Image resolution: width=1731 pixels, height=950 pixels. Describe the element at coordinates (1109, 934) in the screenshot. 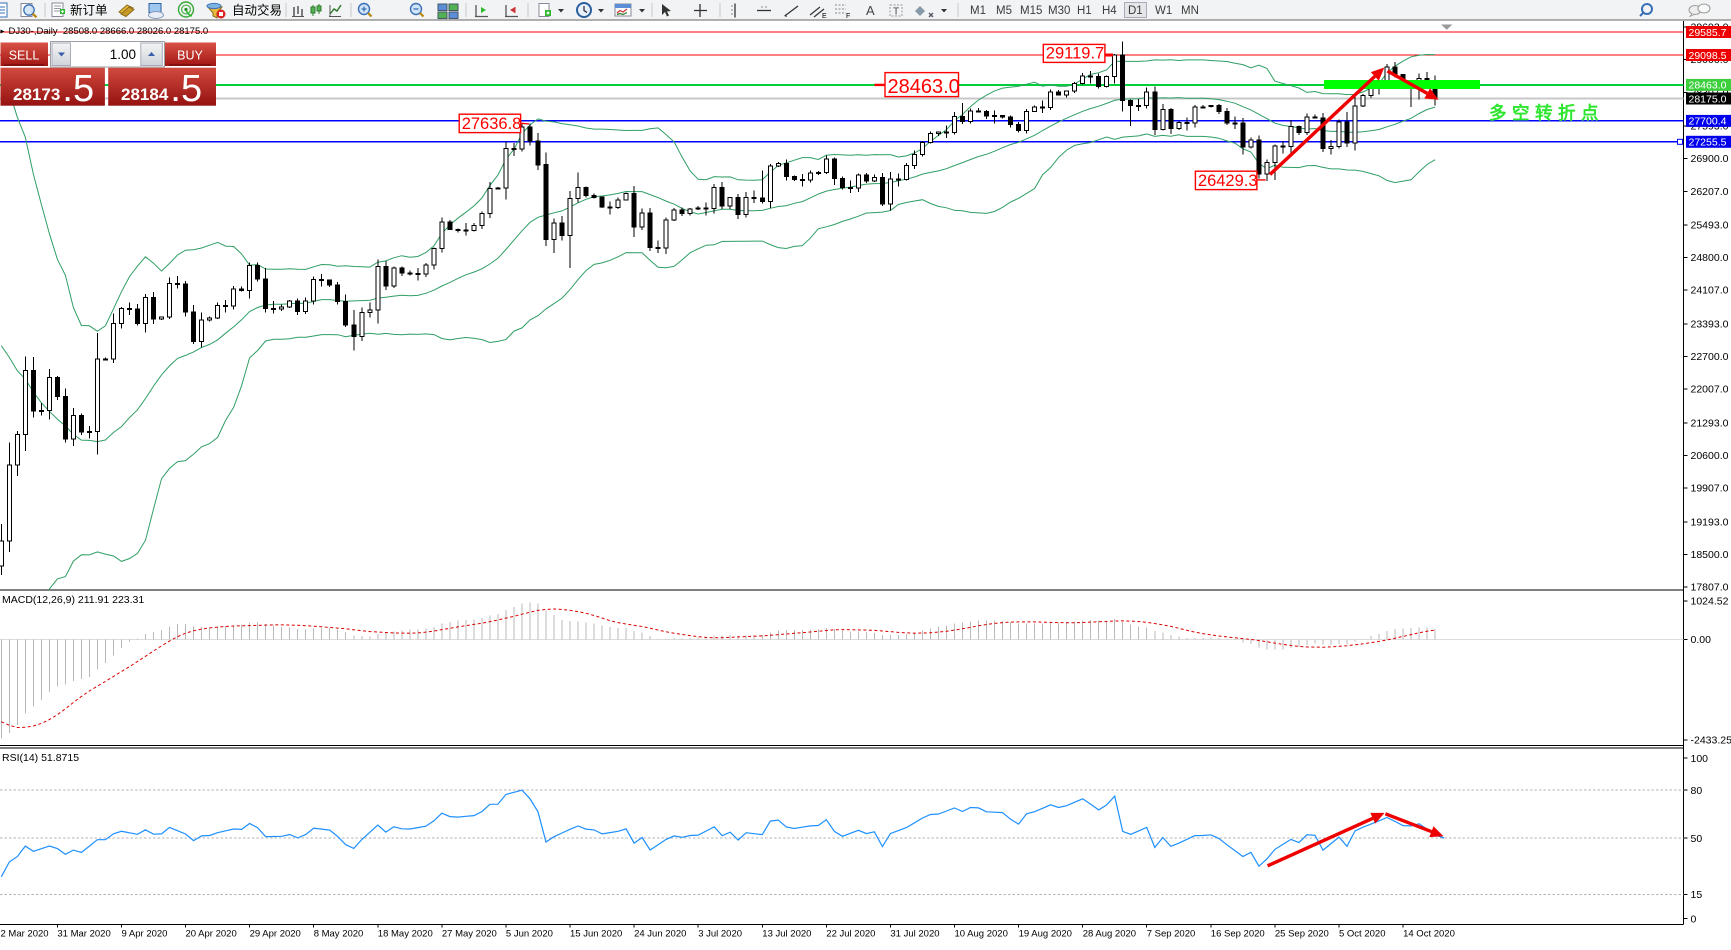

I see `svg-text: 28 Aug 2020` at that location.